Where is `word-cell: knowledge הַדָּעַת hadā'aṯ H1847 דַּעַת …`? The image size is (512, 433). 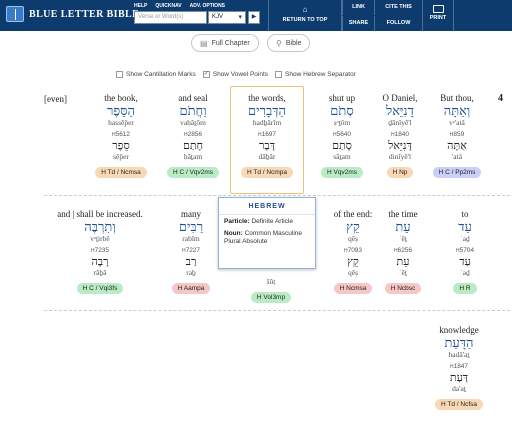 word-cell: knowledge הַדָּעַת hadā'aṯ H1847 דַּעַת … is located at coordinates (459, 368).